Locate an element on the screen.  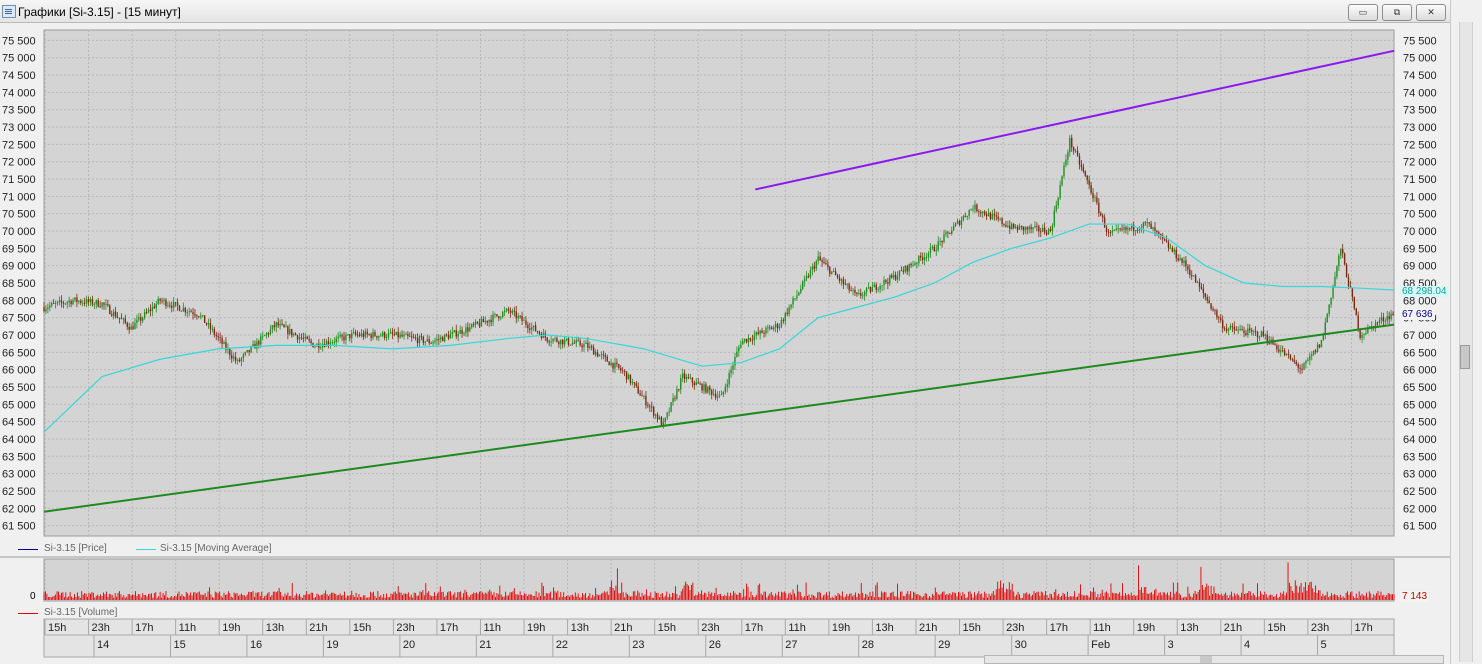
price-tick-label-left: 66 500 is located at coordinates (19, 353).